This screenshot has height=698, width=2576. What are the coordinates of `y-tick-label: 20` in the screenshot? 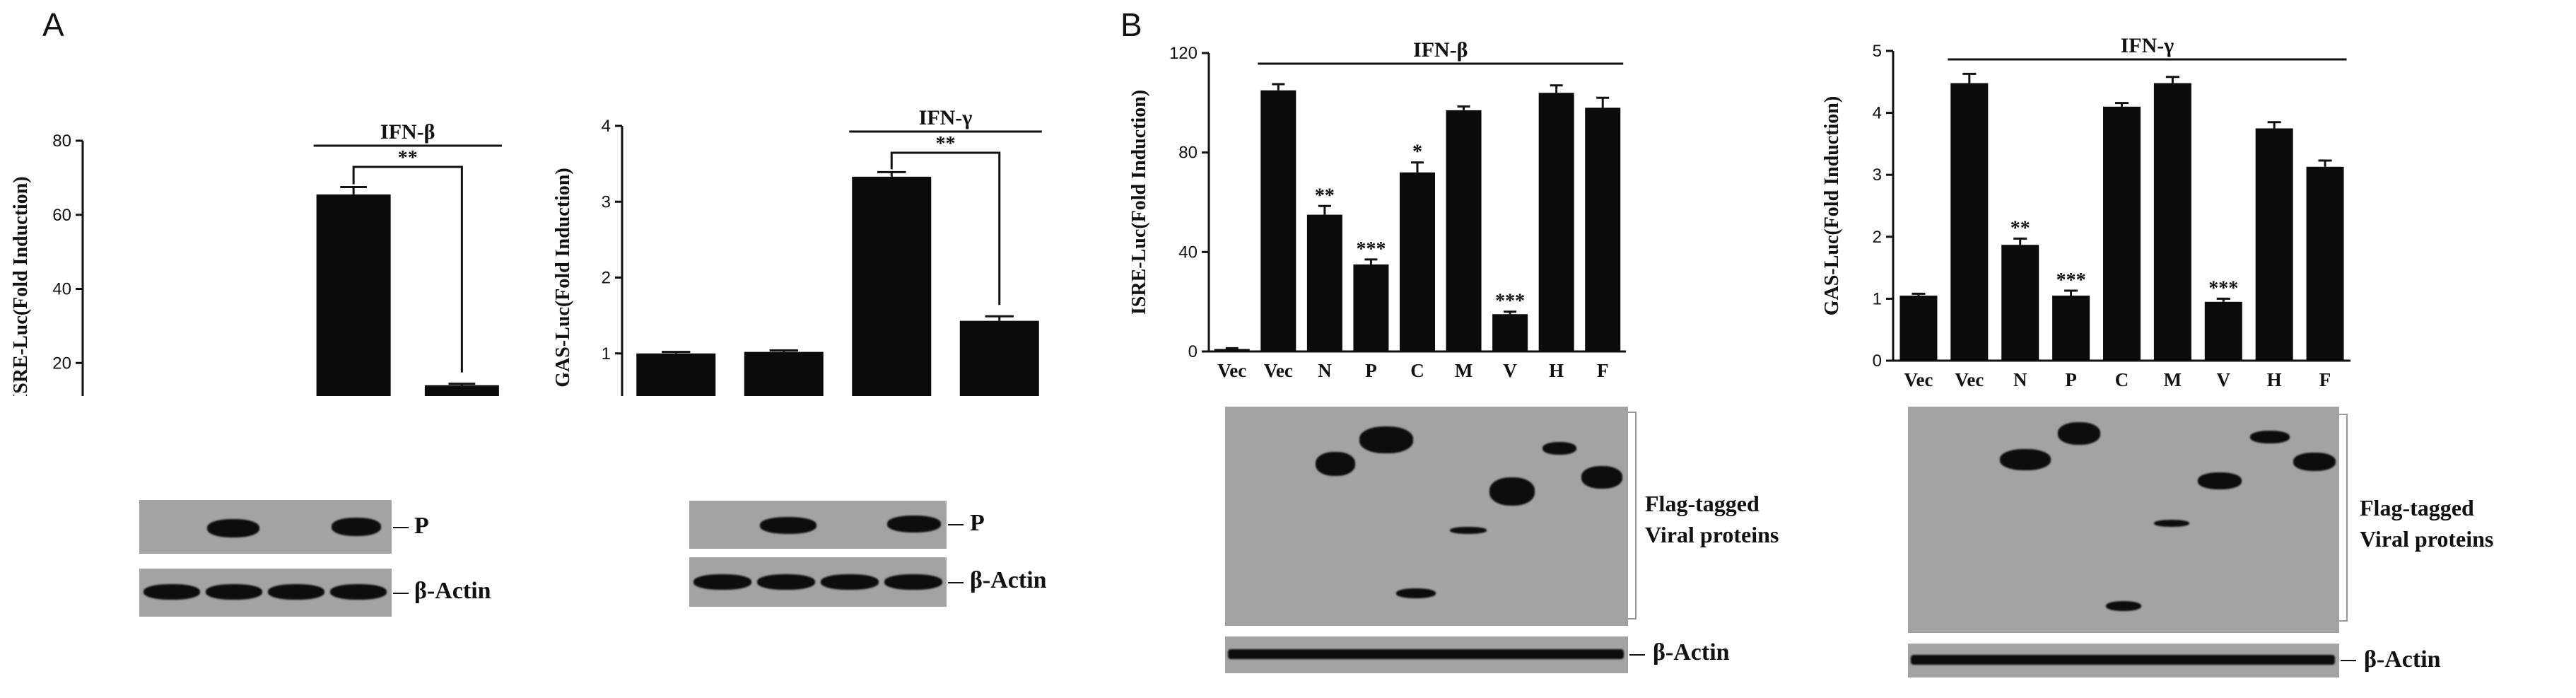 It's located at (62, 363).